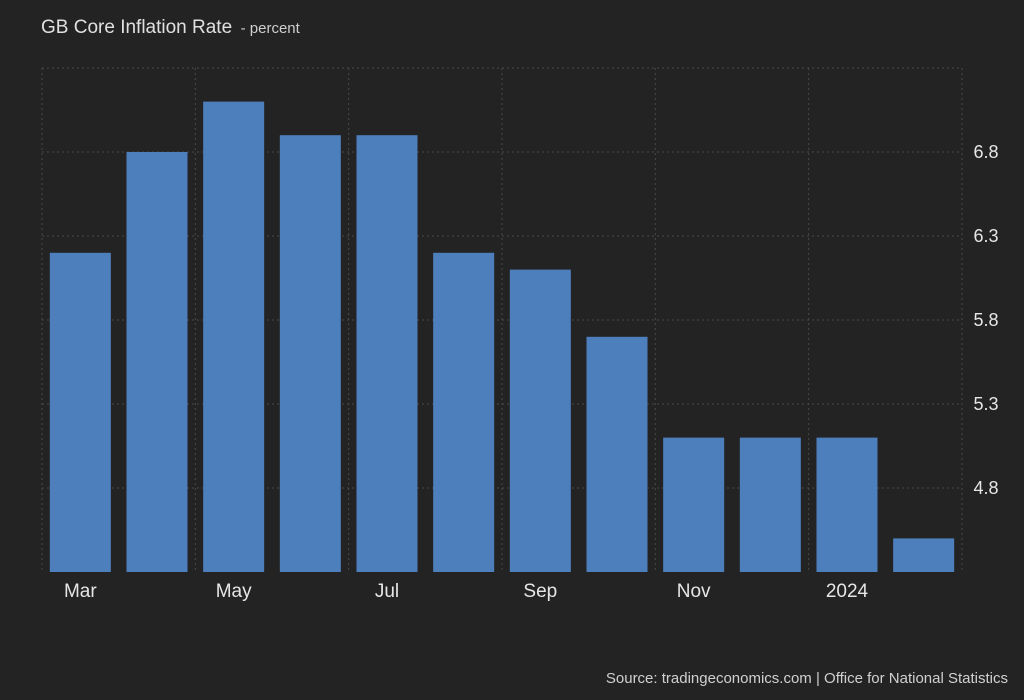  Describe the element at coordinates (464, 412) in the screenshot. I see `bar-aug` at that location.